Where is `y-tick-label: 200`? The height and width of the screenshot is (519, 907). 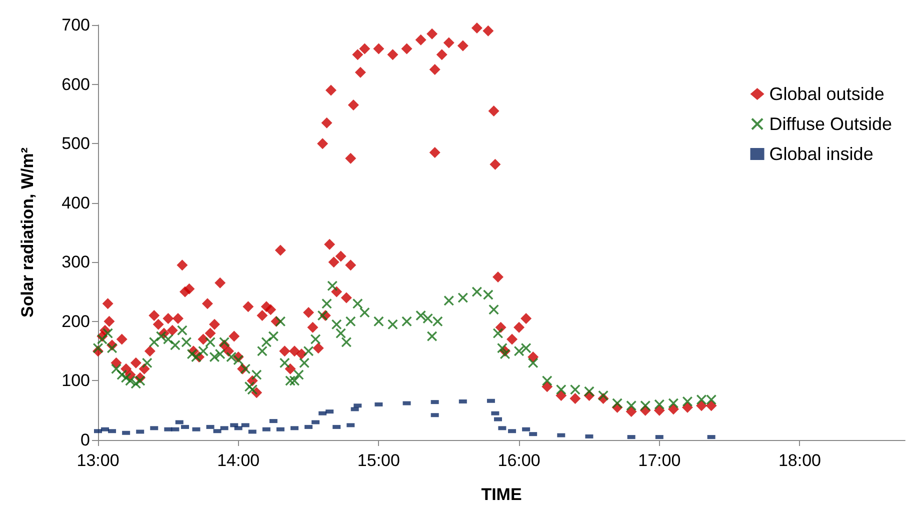
y-tick-label: 200 is located at coordinates (76, 321).